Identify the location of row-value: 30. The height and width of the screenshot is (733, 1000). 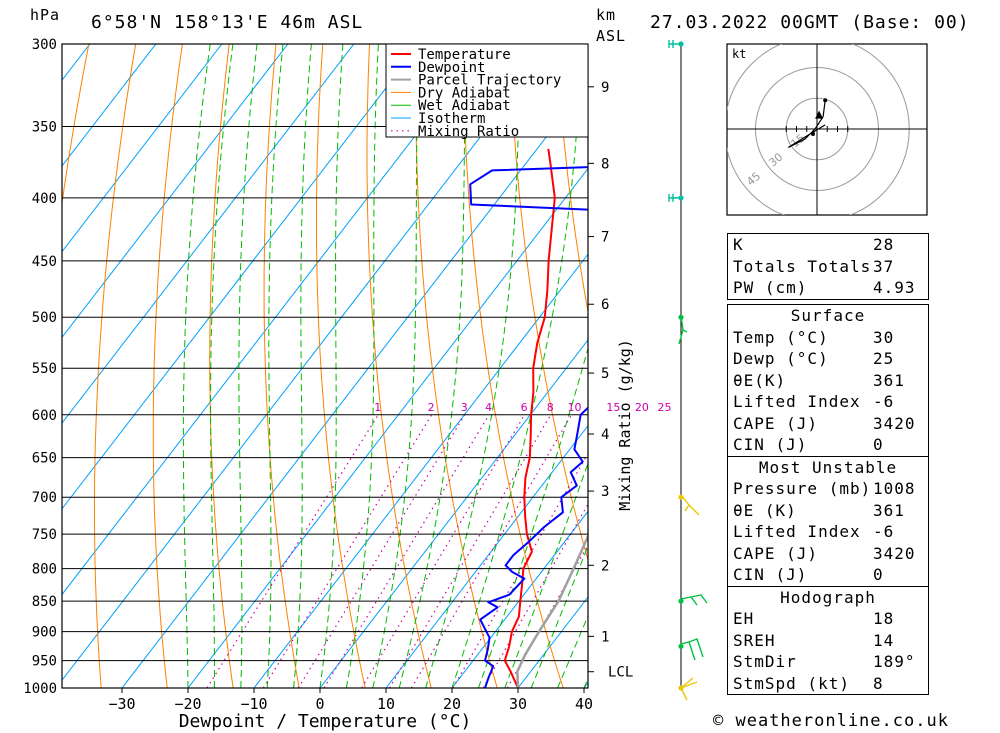
(884, 337).